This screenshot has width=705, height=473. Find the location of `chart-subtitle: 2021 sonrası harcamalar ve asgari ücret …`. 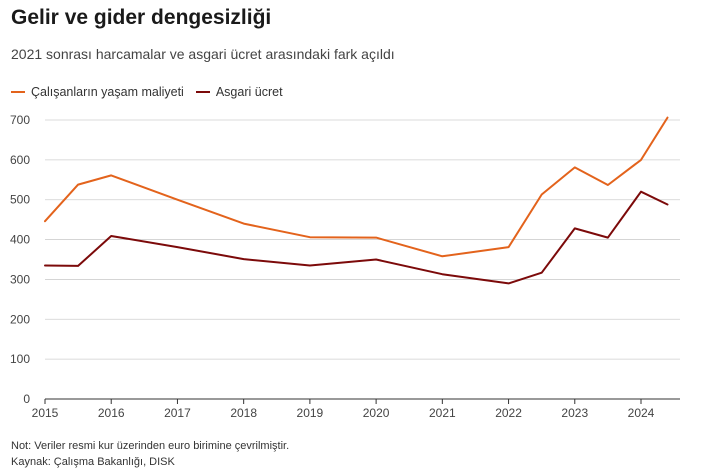

chart-subtitle: 2021 sonrası harcamalar ve asgari ücret … is located at coordinates (203, 54).